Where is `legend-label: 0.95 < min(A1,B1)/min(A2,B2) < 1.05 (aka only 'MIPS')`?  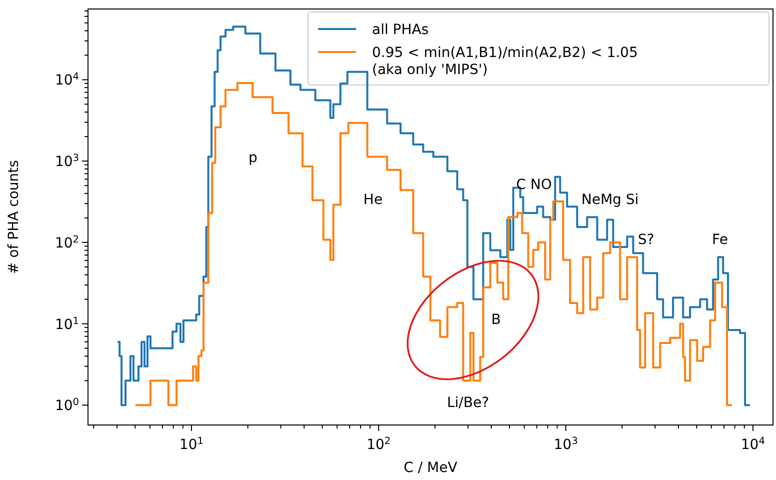
legend-label: 0.95 < min(A1,B1)/min(A2,B2) < 1.05 (aka only 'MIPS') is located at coordinates (505, 61).